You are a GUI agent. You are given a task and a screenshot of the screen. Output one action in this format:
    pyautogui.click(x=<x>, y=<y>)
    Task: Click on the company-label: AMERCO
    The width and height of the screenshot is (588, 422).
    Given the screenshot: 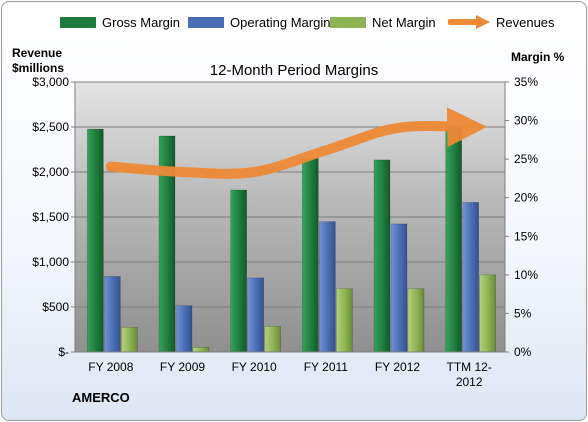 What is the action you would take?
    pyautogui.click(x=101, y=397)
    